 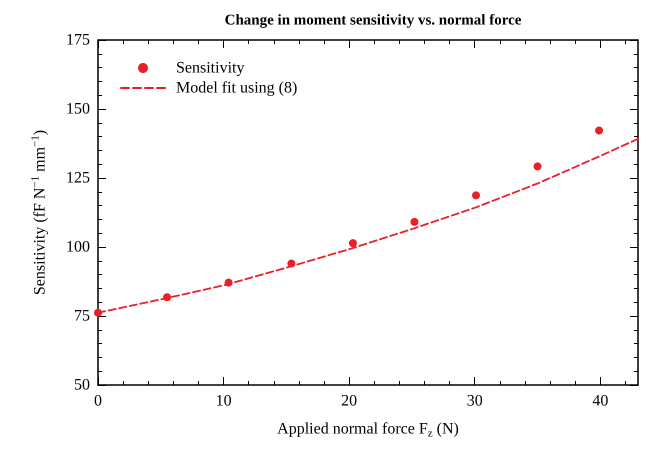 I want to click on y-axis-title: Sensitivity (fF N−1 mm−1), so click(x=39, y=213).